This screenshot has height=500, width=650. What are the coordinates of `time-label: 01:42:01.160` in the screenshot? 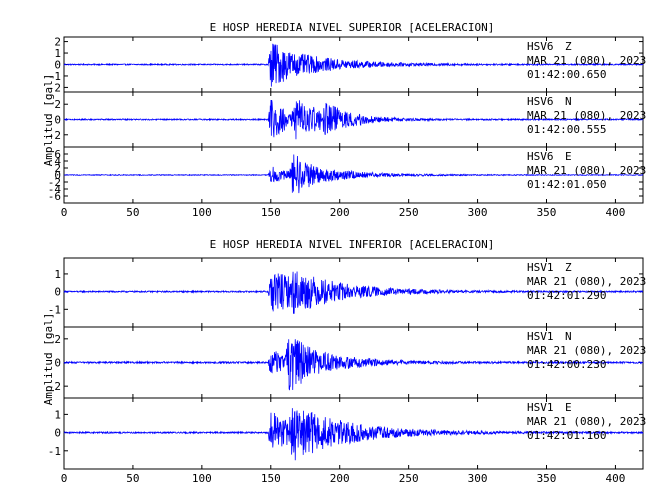 It's located at (566, 435).